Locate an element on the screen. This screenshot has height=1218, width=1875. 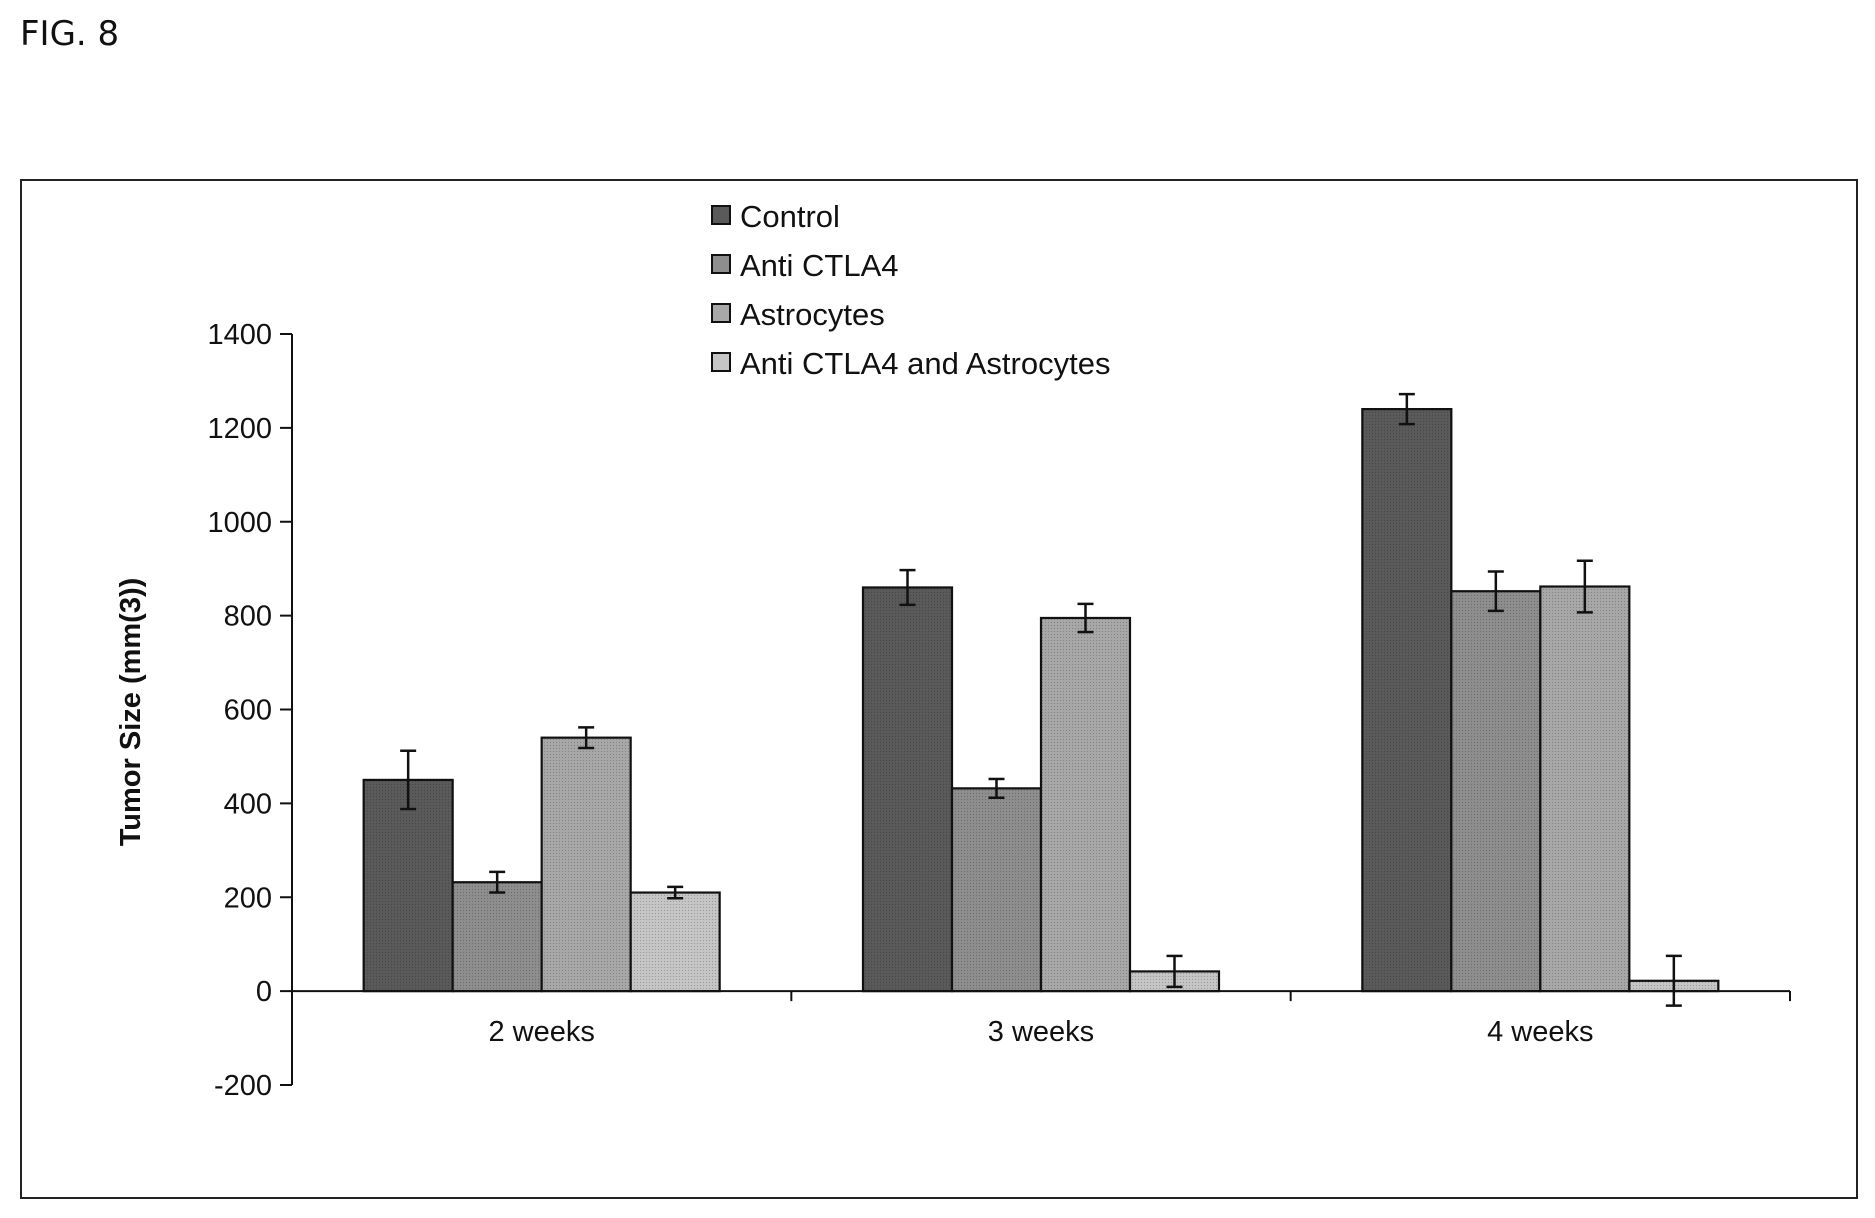
legend-label: Anti CTLA4 is located at coordinates (819, 265).